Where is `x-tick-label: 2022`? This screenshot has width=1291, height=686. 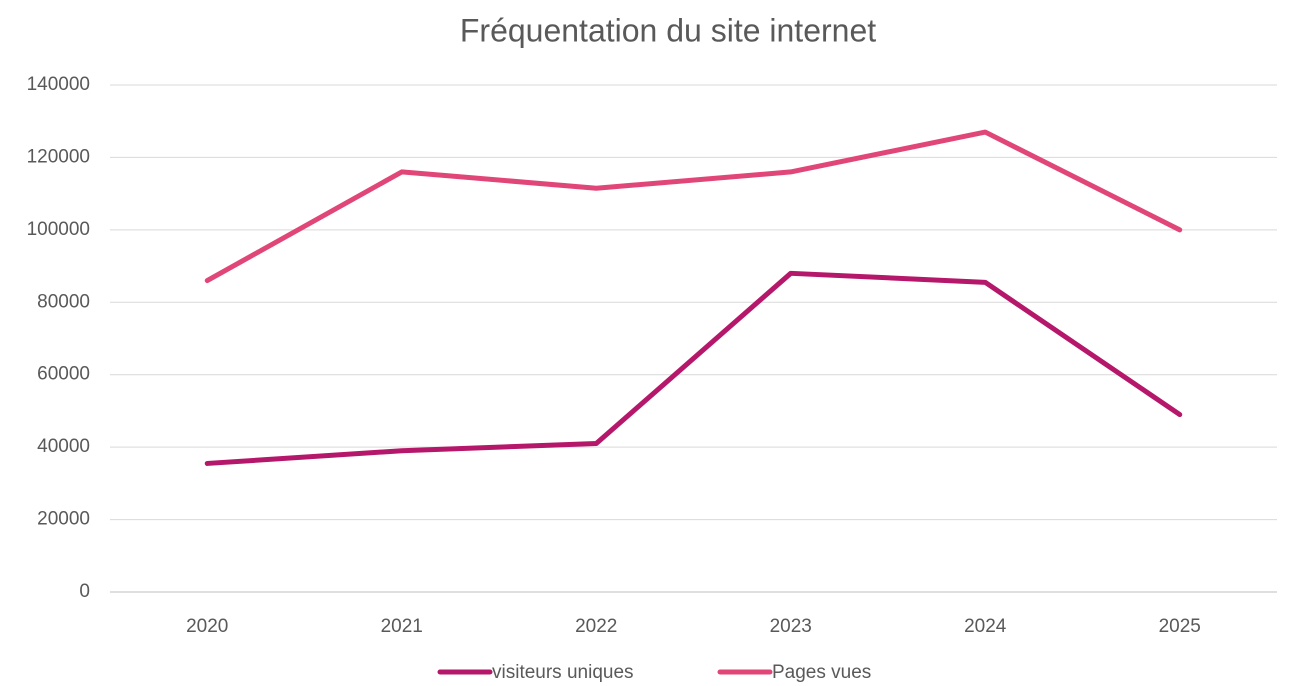
x-tick-label: 2022 is located at coordinates (596, 626).